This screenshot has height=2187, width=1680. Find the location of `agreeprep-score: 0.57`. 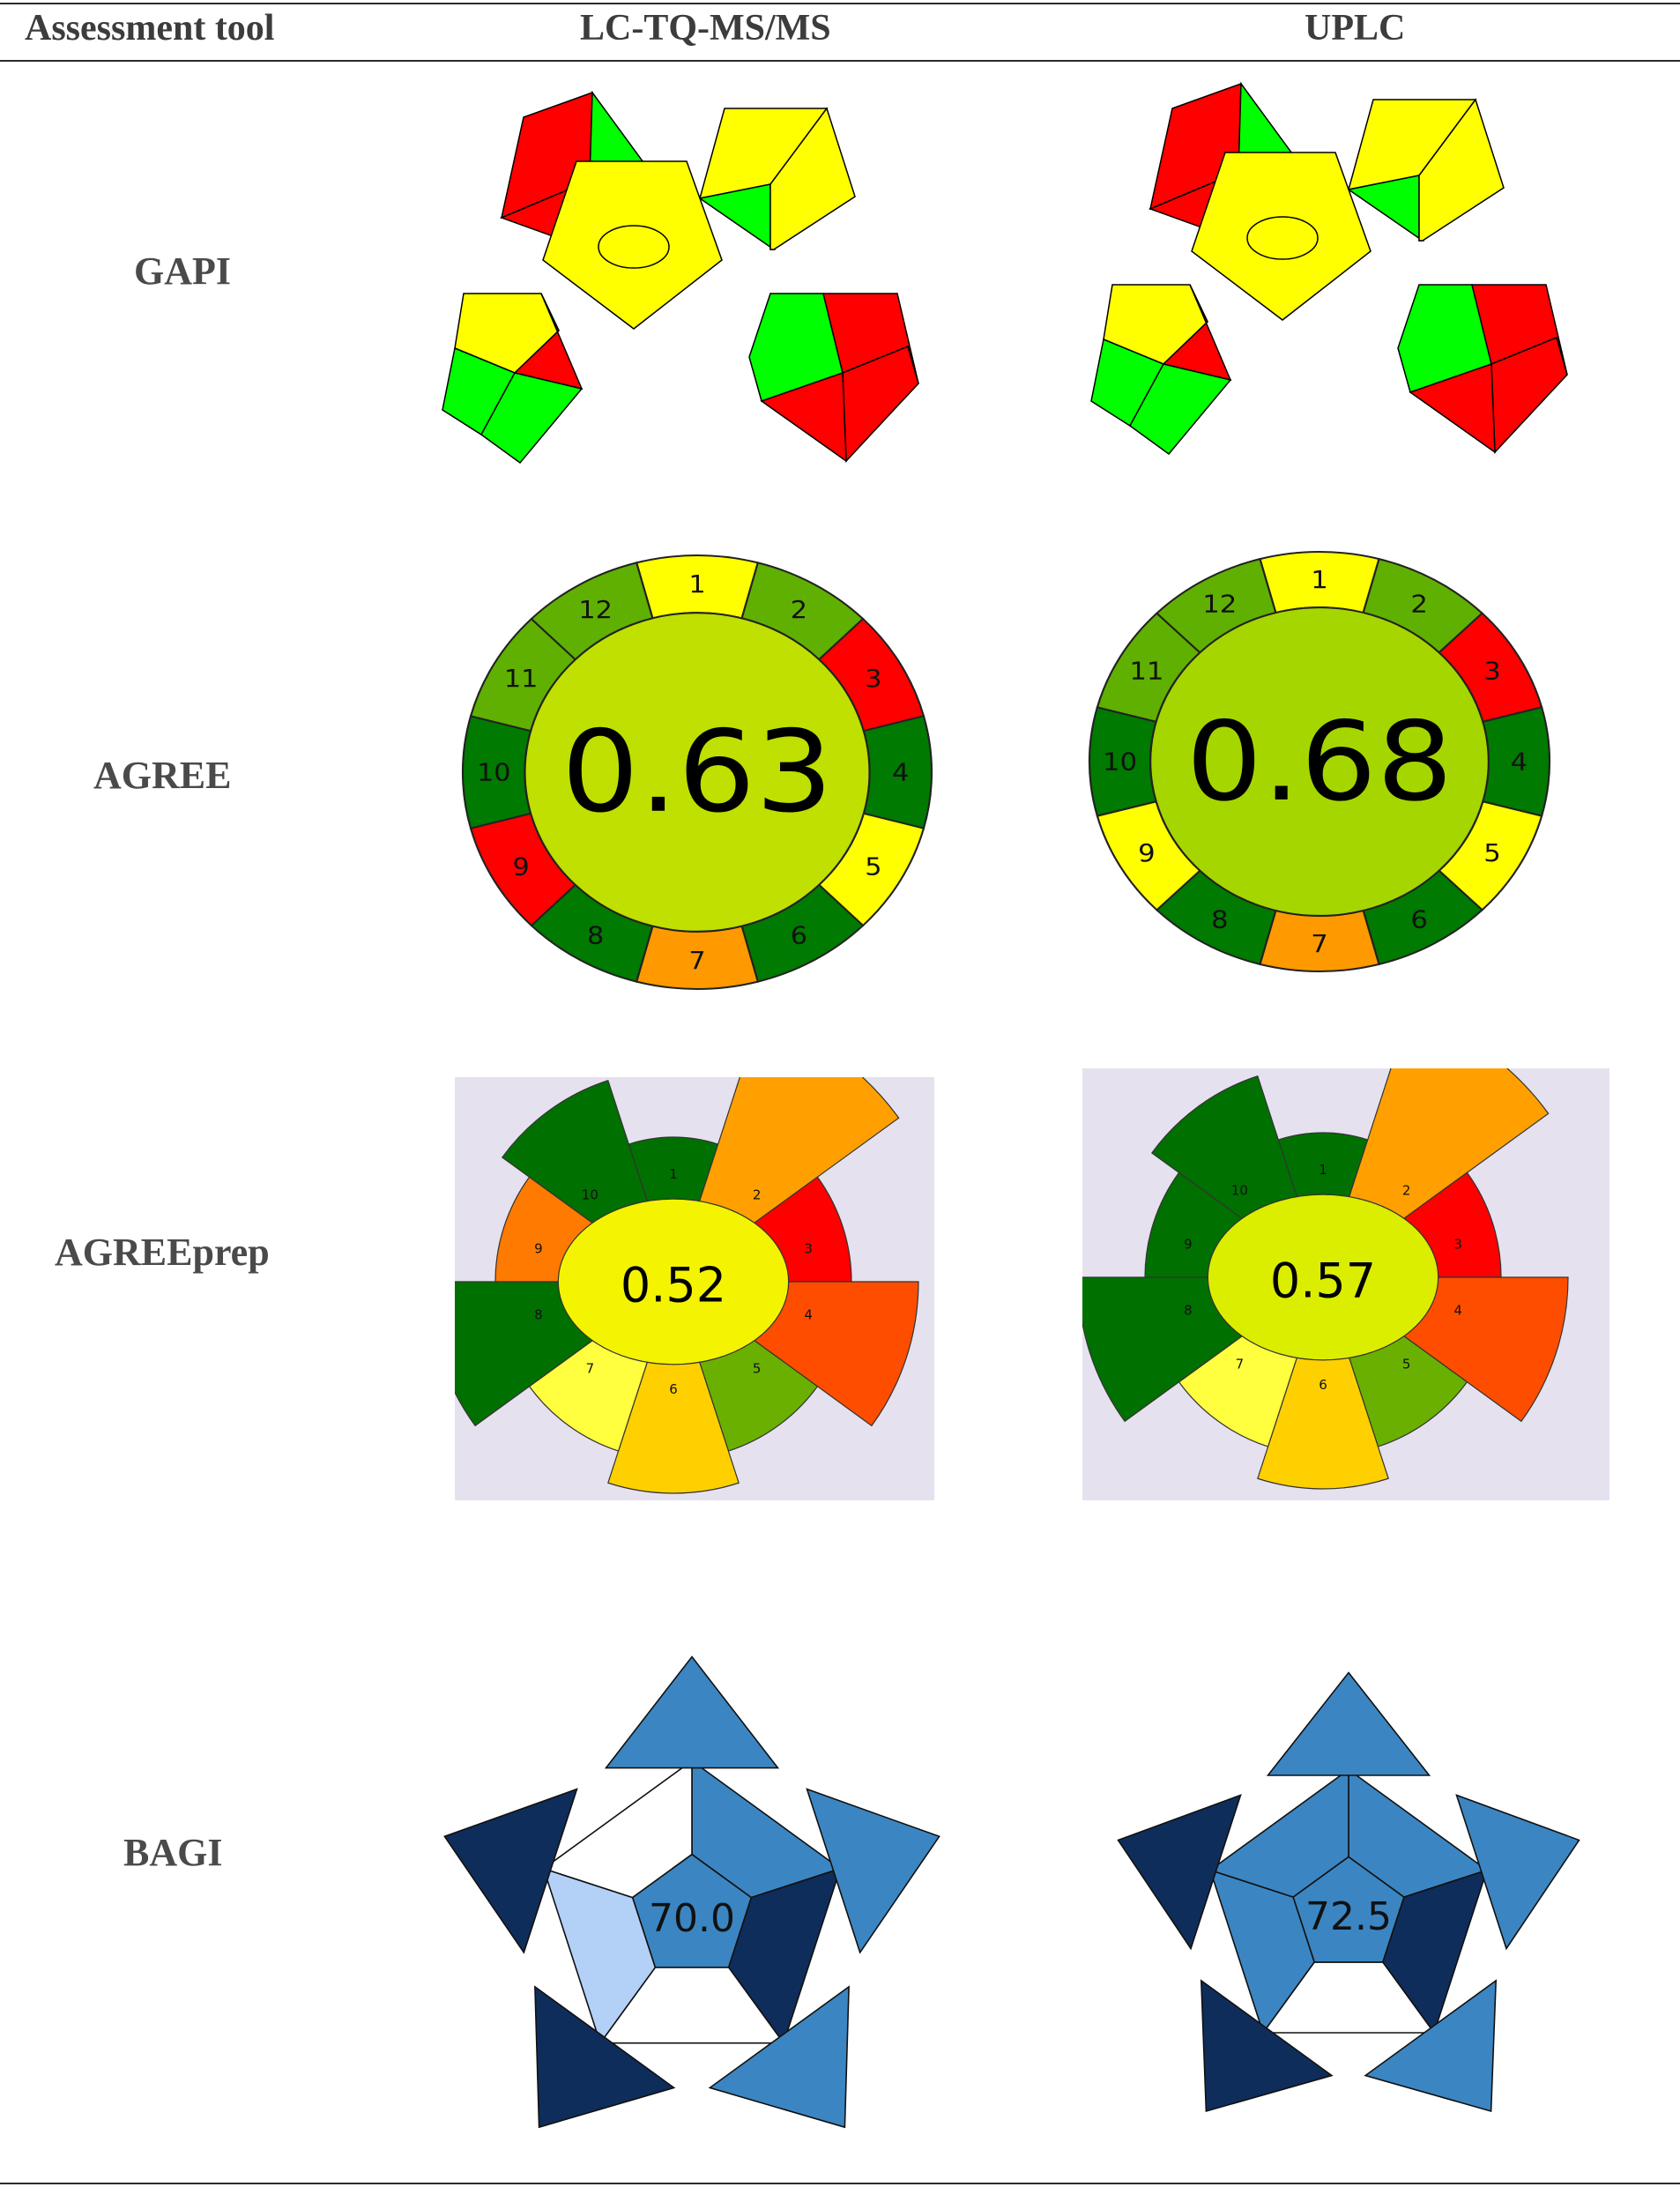

agreeprep-score: 0.57 is located at coordinates (1323, 1281).